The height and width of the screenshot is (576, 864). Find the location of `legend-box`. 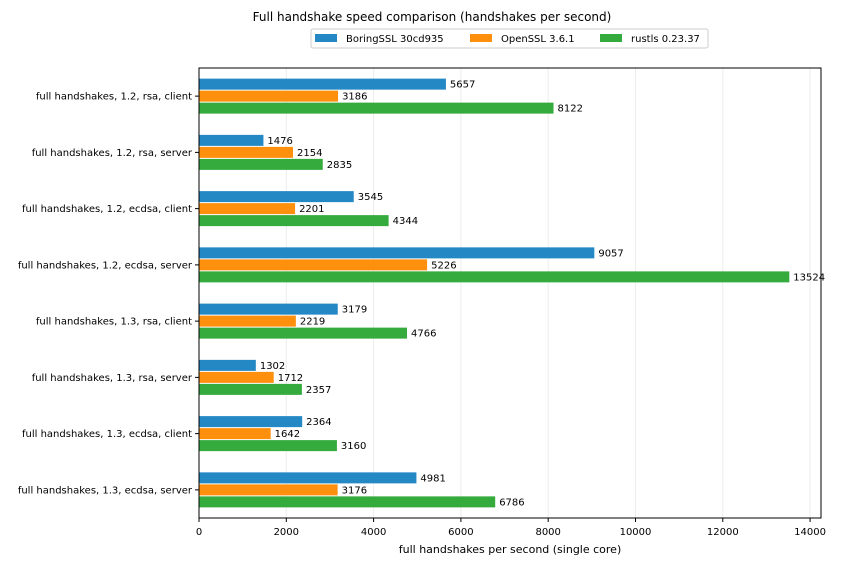

legend-box is located at coordinates (509, 38).